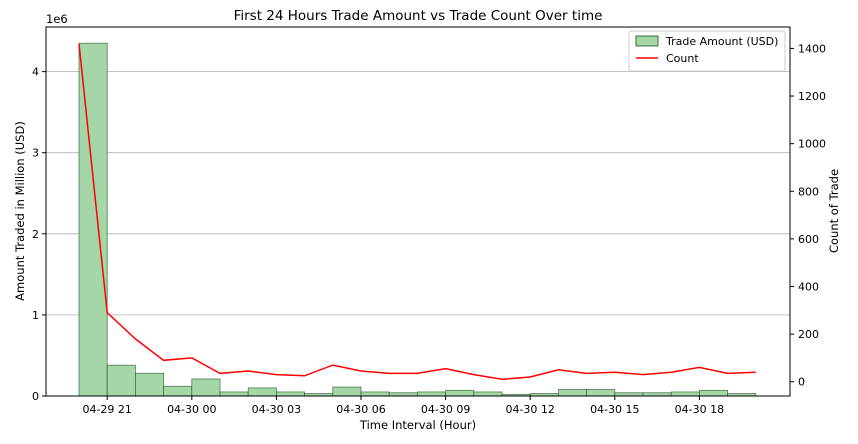 The image size is (858, 444). Describe the element at coordinates (721, 41) in the screenshot. I see `legend-label-amount: Trade Amount (USD)` at that location.